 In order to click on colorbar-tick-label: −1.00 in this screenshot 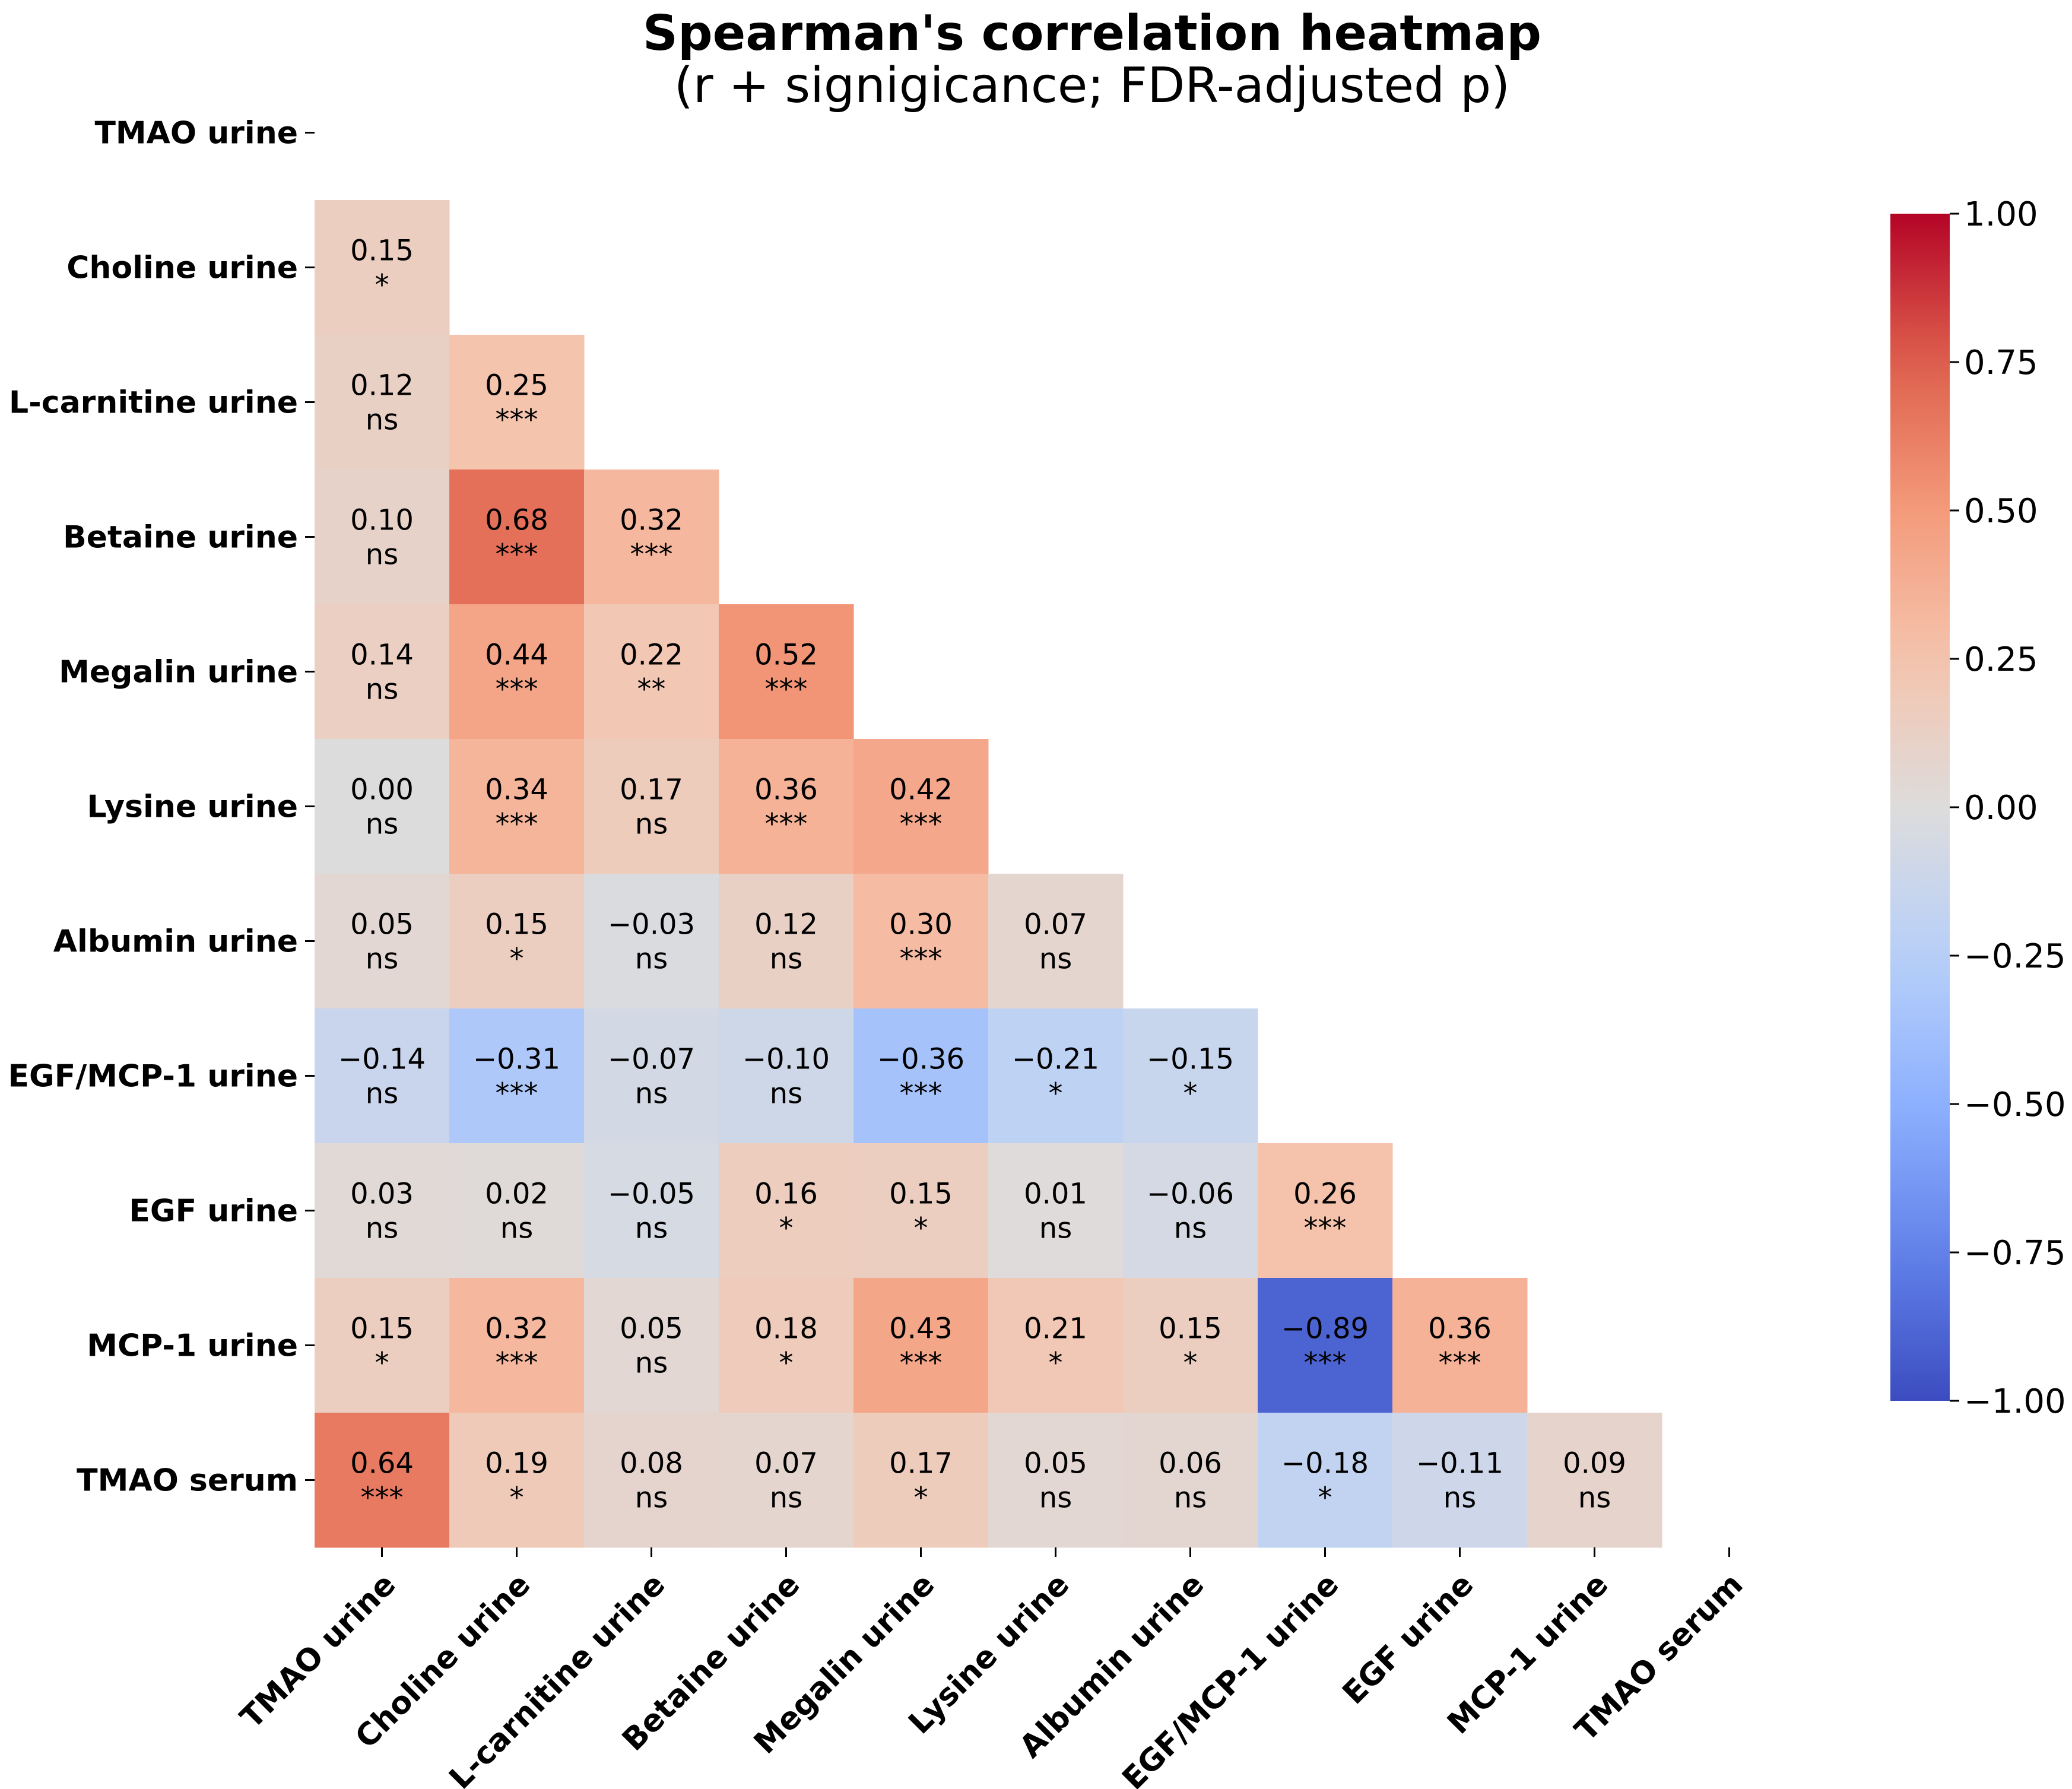, I will do `click(2015, 1401)`.